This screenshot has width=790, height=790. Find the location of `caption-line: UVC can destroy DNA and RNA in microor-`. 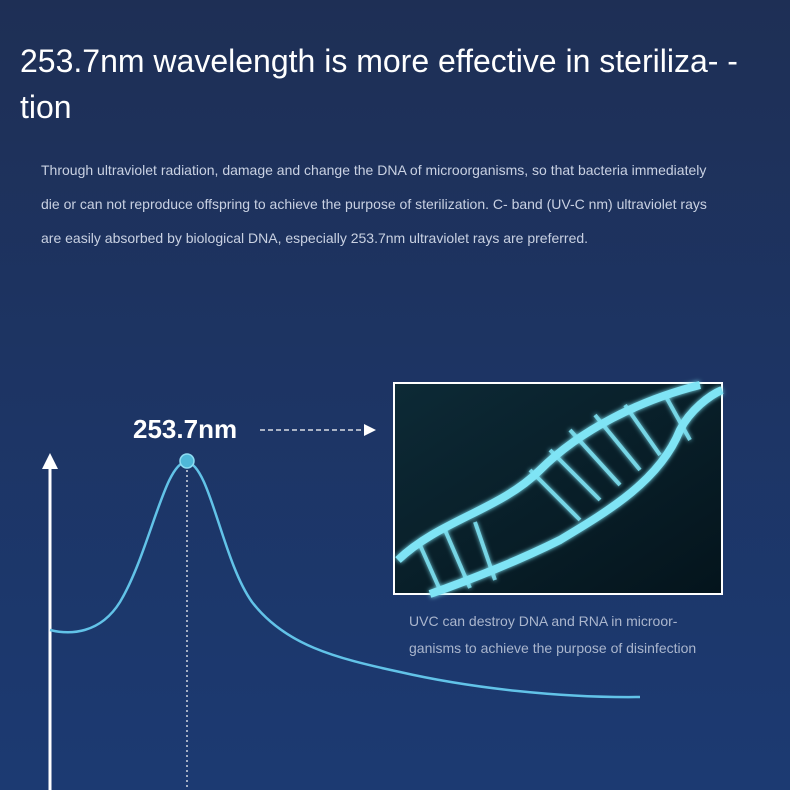

caption-line: UVC can destroy DNA and RNA in microor- is located at coordinates (543, 621).